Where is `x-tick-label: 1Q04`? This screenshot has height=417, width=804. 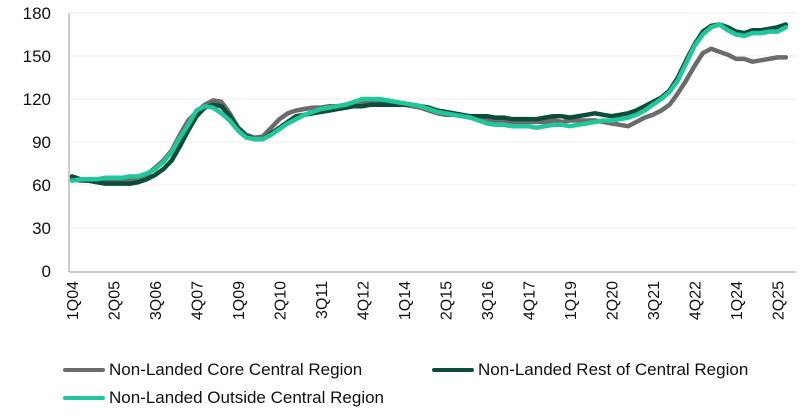
x-tick-label: 1Q04 is located at coordinates (73, 300).